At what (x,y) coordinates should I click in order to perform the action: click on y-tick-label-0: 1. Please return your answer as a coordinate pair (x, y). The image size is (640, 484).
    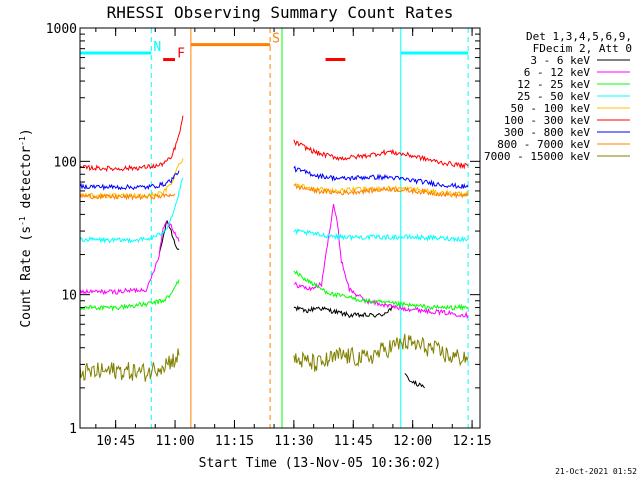
    Looking at the image, I should click on (73, 429).